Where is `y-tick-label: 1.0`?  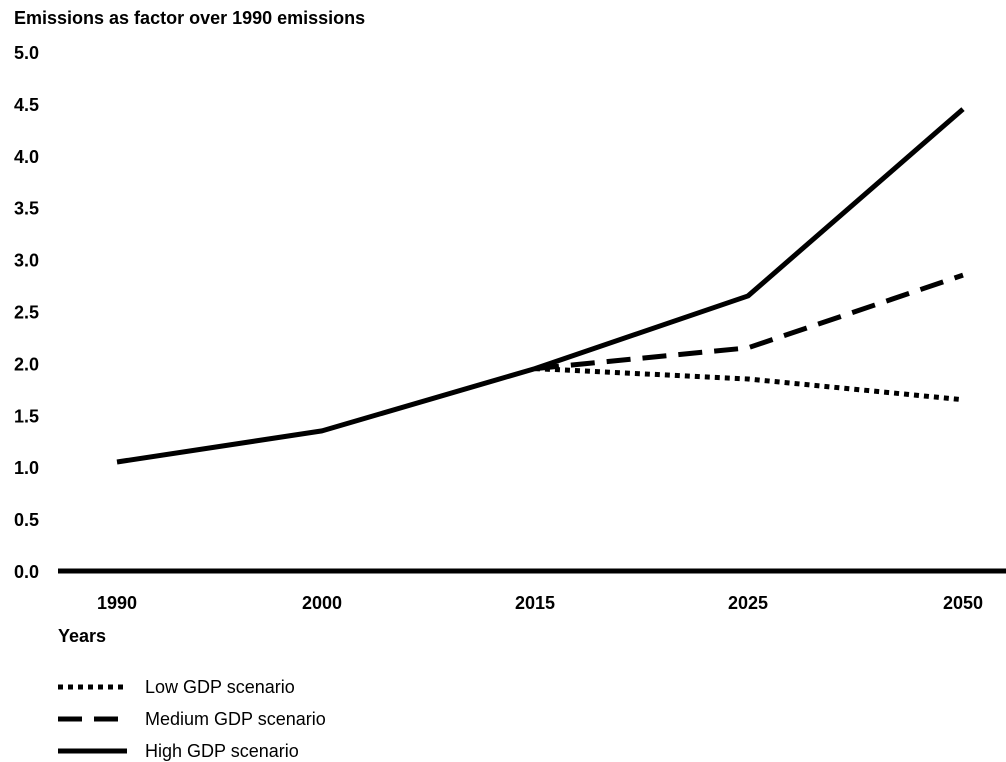
y-tick-label: 1.0 is located at coordinates (26, 468).